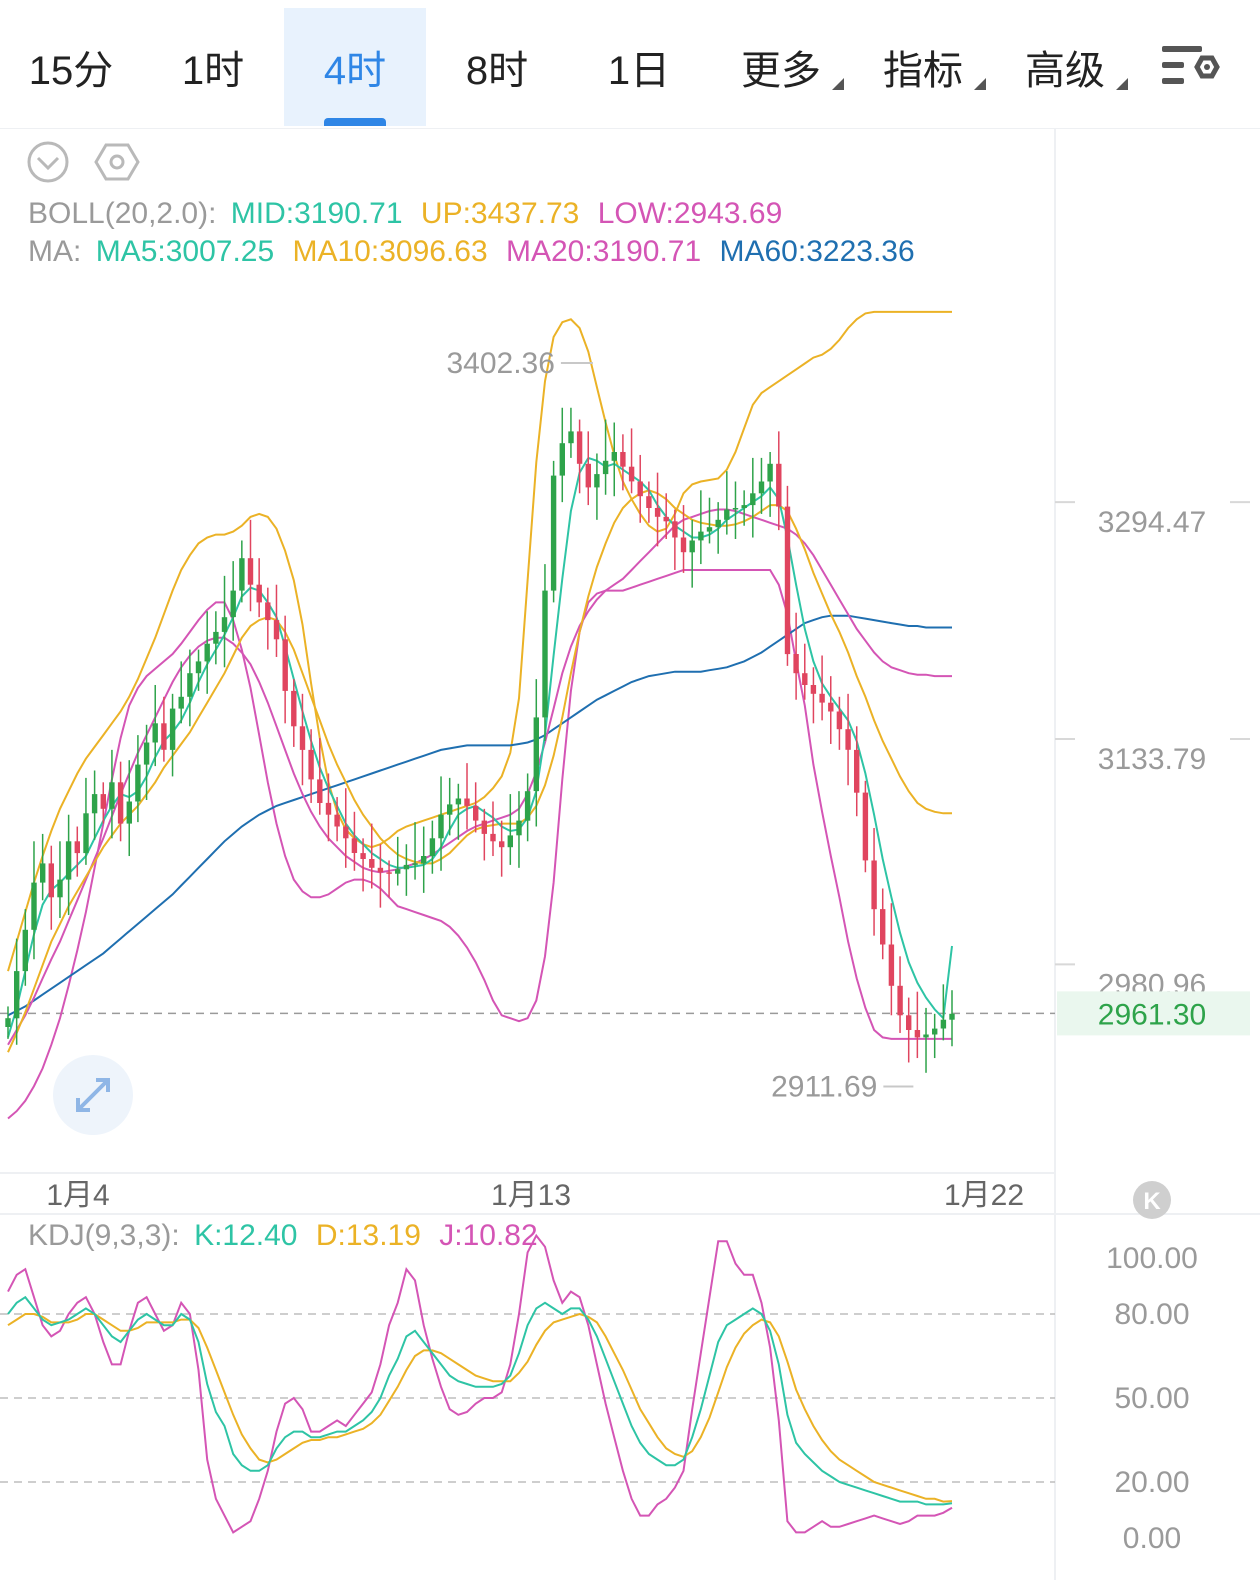 The height and width of the screenshot is (1580, 1260). Describe the element at coordinates (213, 71) in the screenshot. I see `tab-label: 1时` at that location.